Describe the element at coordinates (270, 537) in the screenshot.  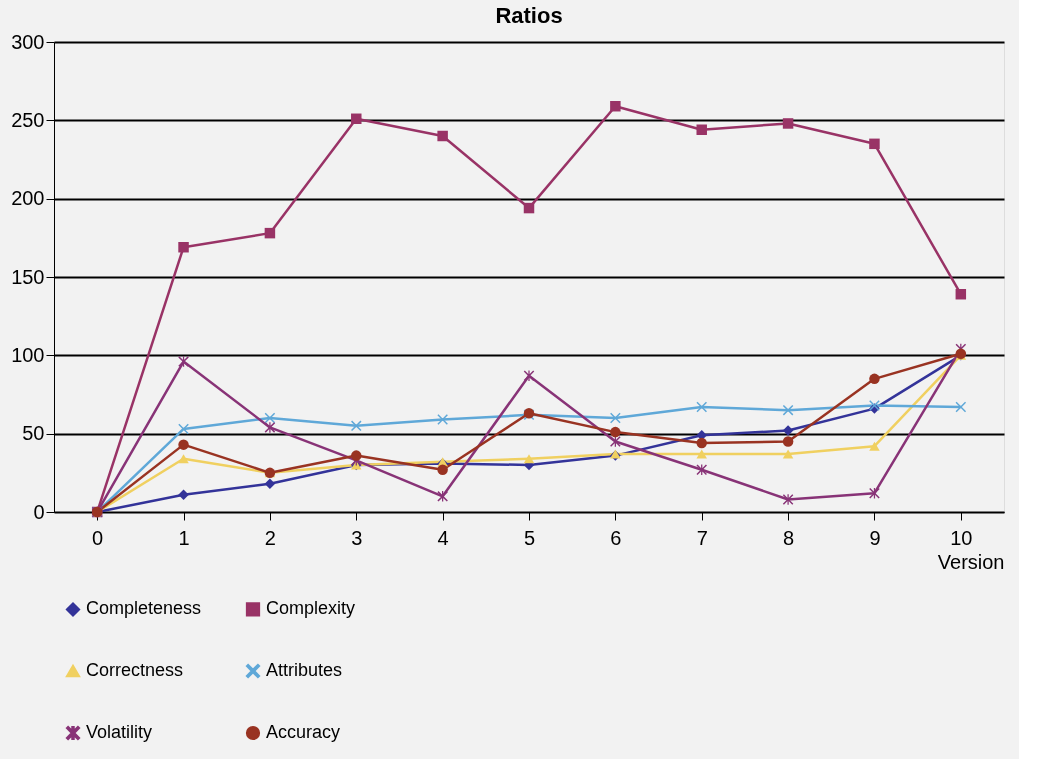
I see `x-tick-label: 2` at that location.